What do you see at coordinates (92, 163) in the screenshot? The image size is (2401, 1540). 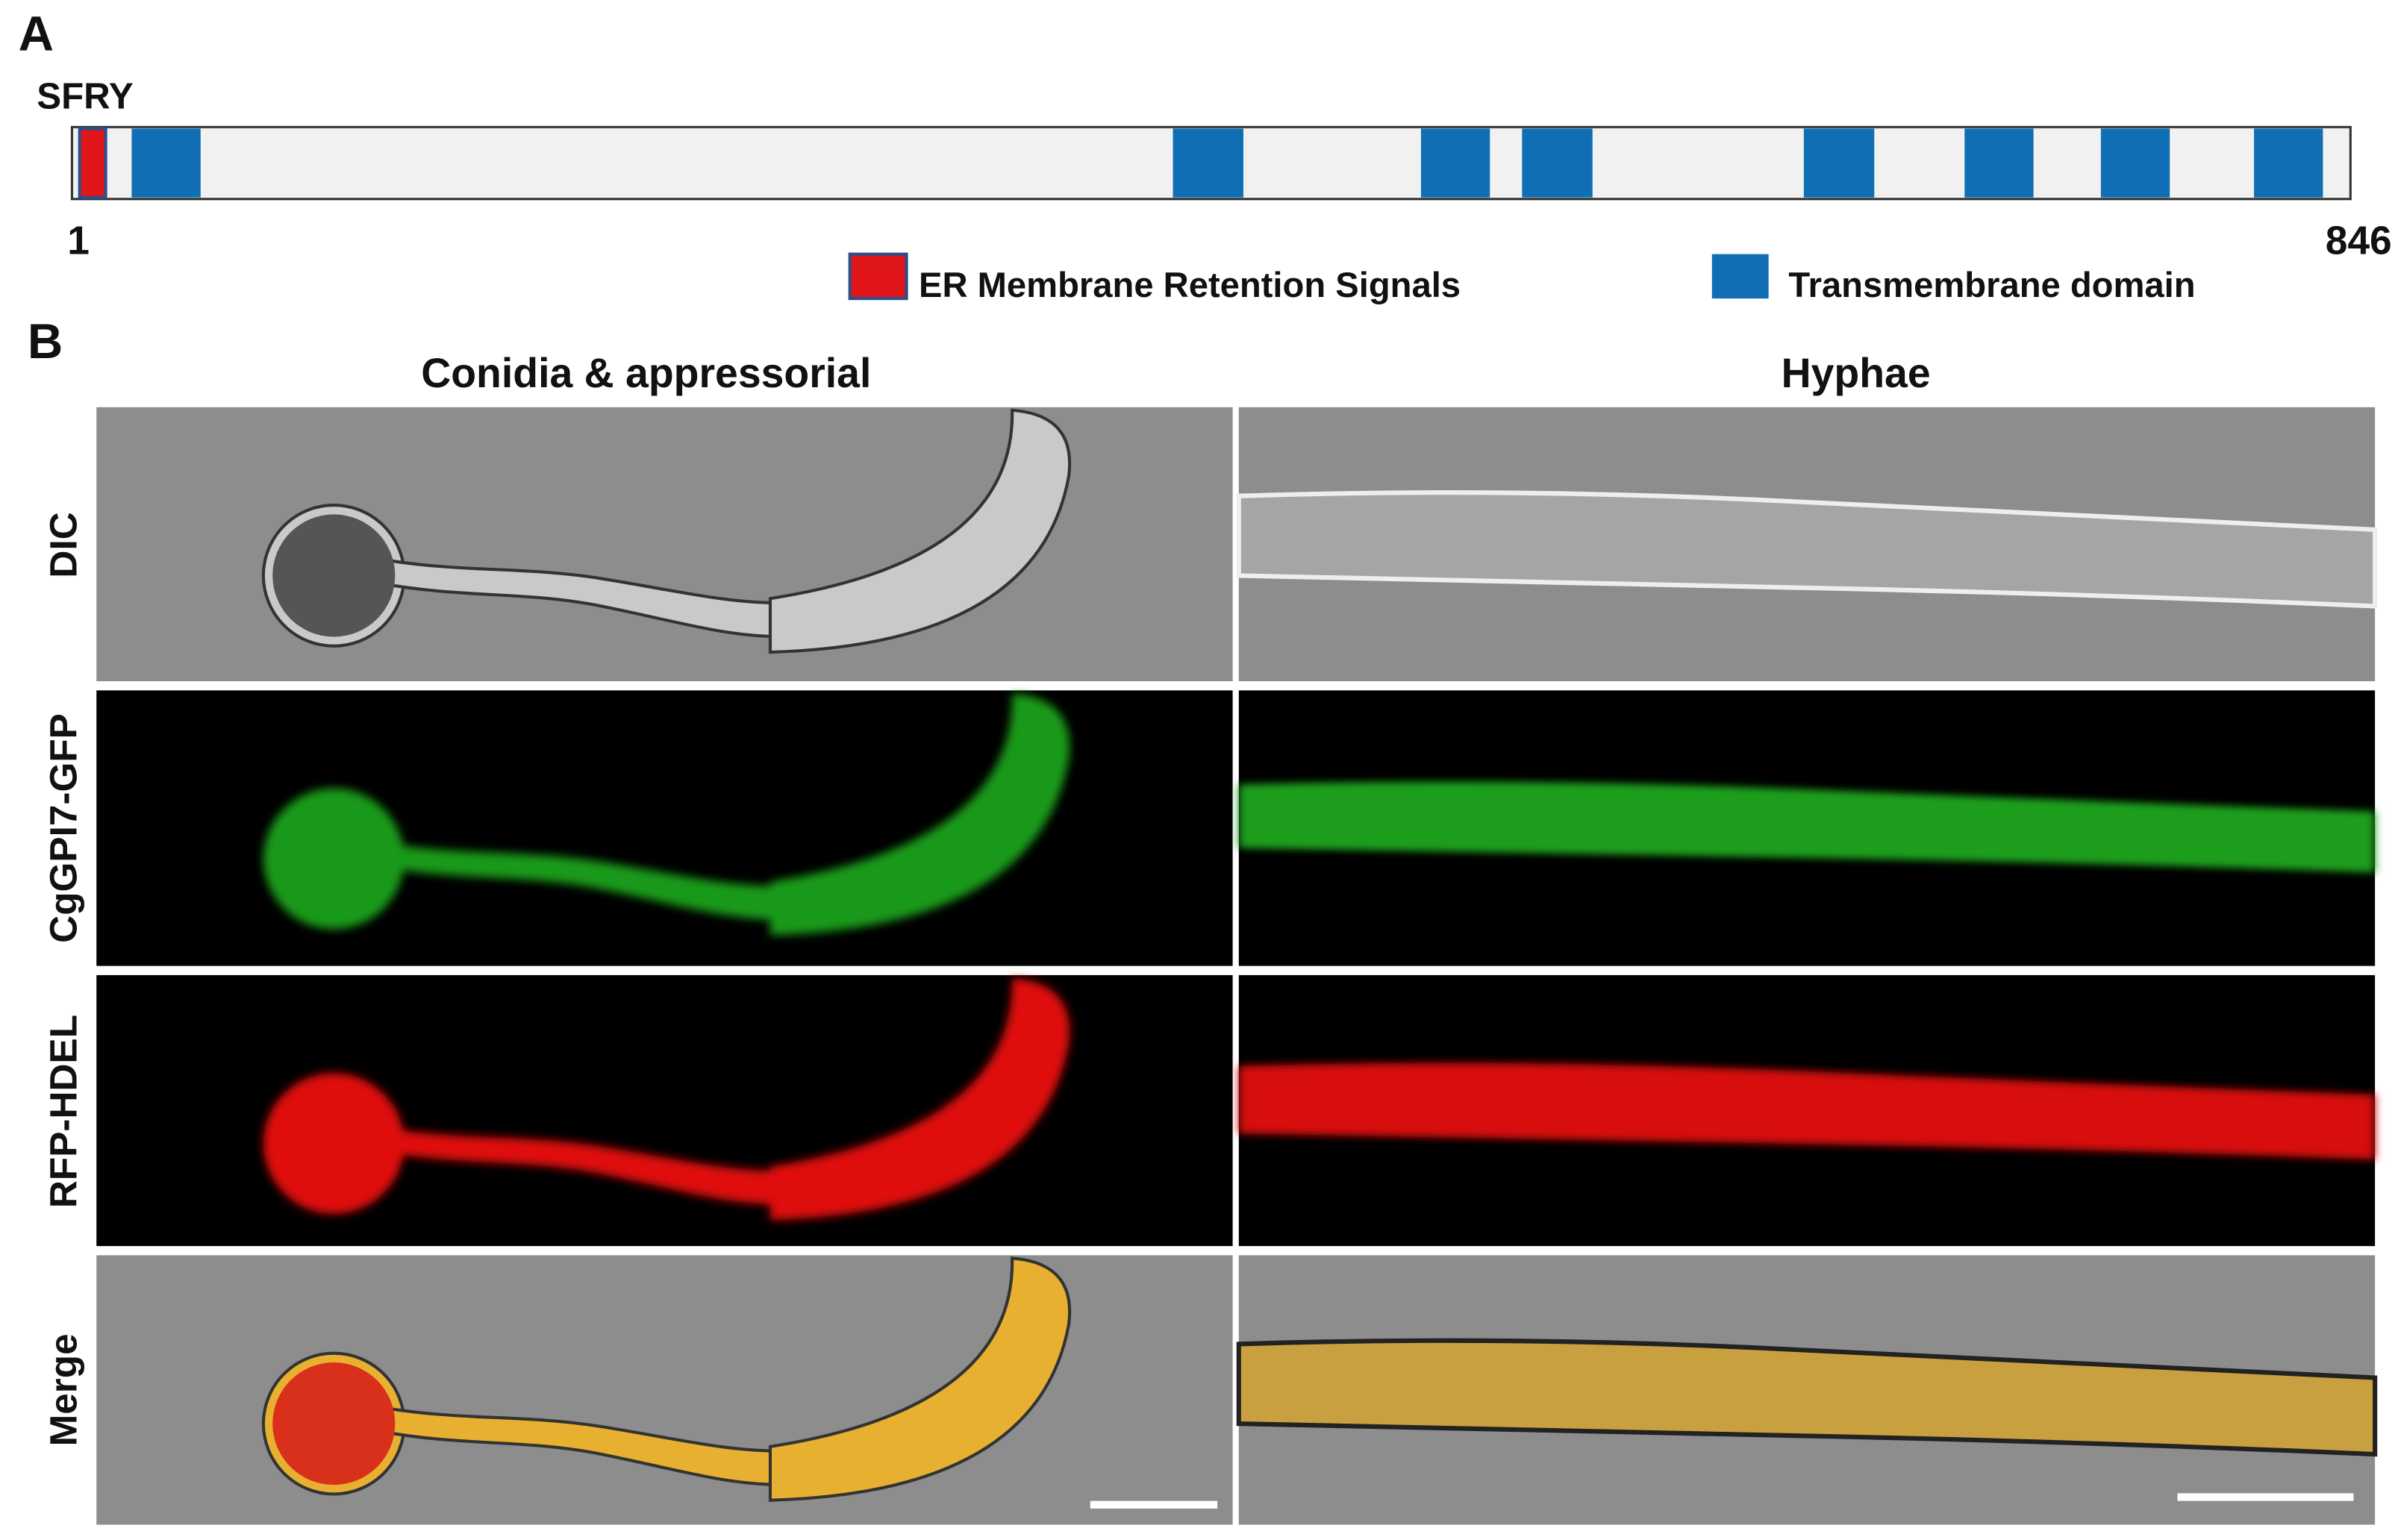 I see `er-signal` at bounding box center [92, 163].